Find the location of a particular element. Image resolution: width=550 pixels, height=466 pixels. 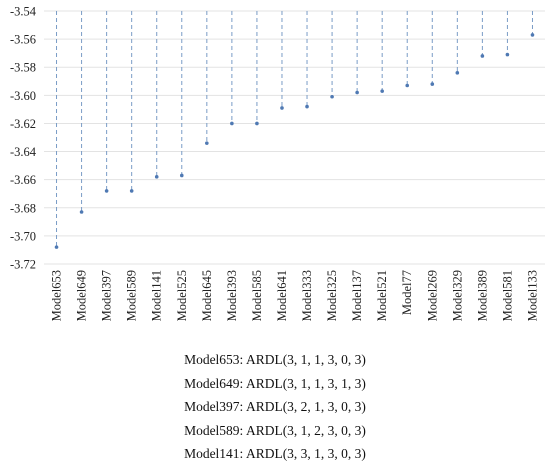

x-tick-label: Model393 is located at coordinates (232, 295).